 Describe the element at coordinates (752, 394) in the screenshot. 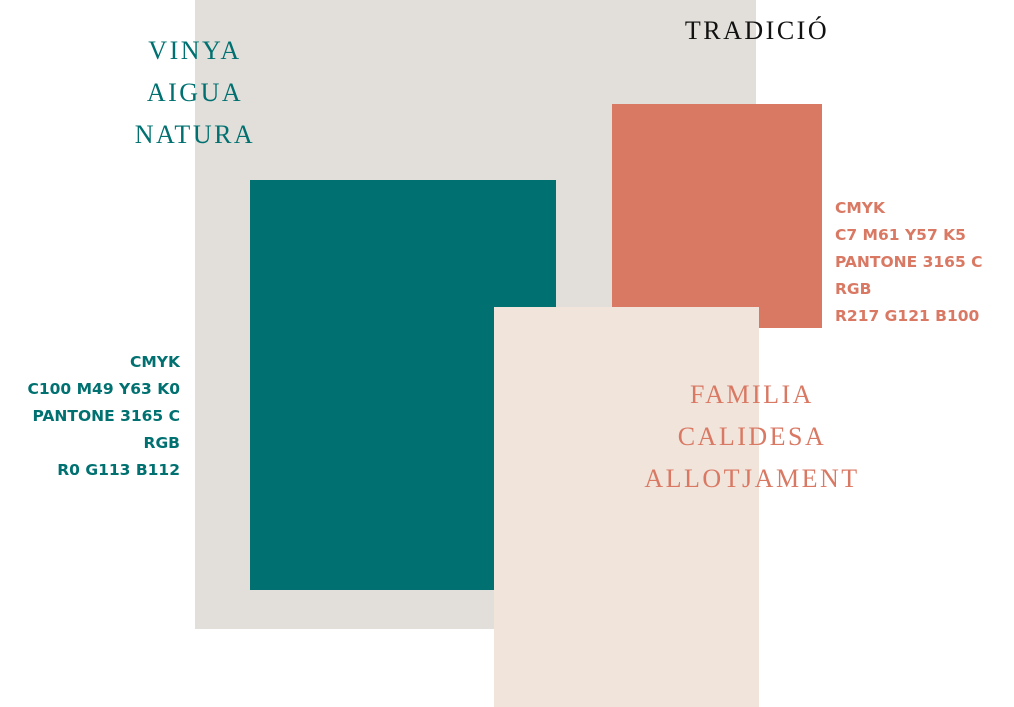

I see `right-word: FAMILIA` at that location.